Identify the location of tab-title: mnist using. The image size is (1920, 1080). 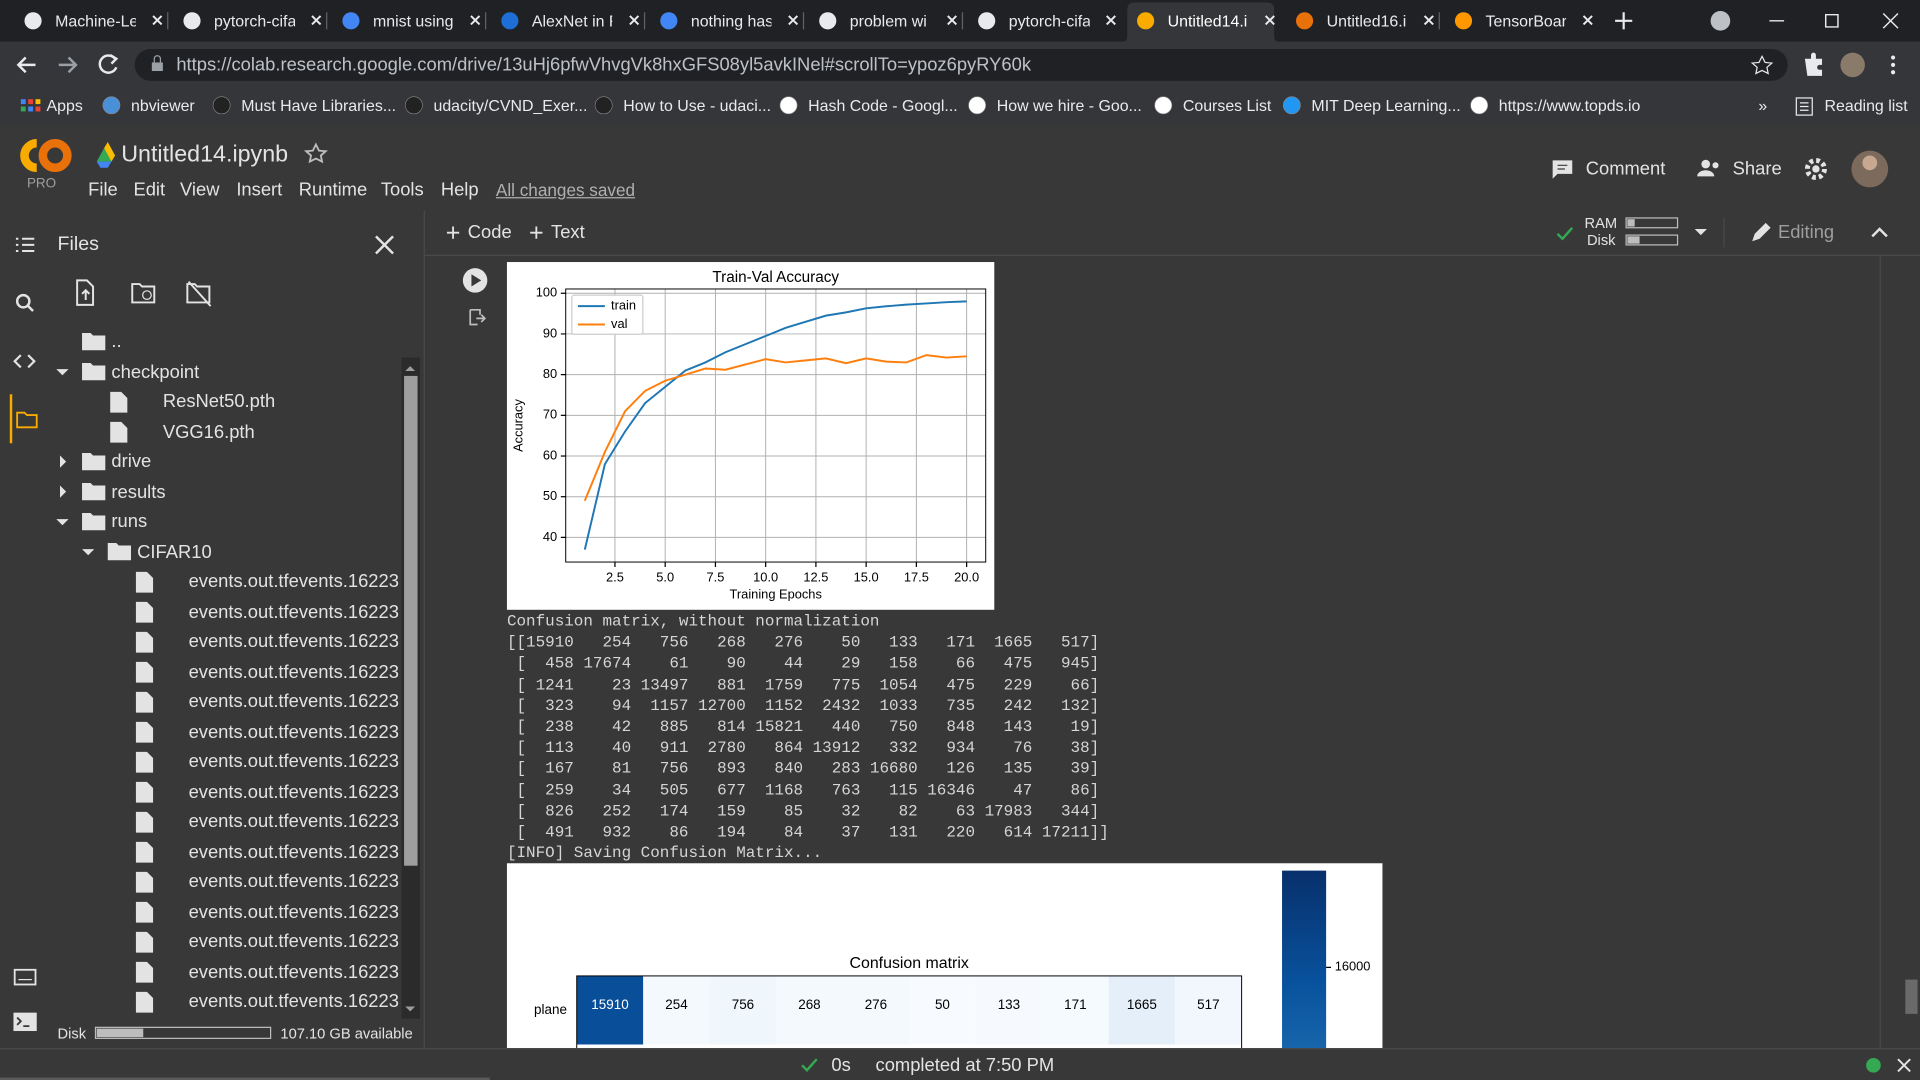
(413, 21).